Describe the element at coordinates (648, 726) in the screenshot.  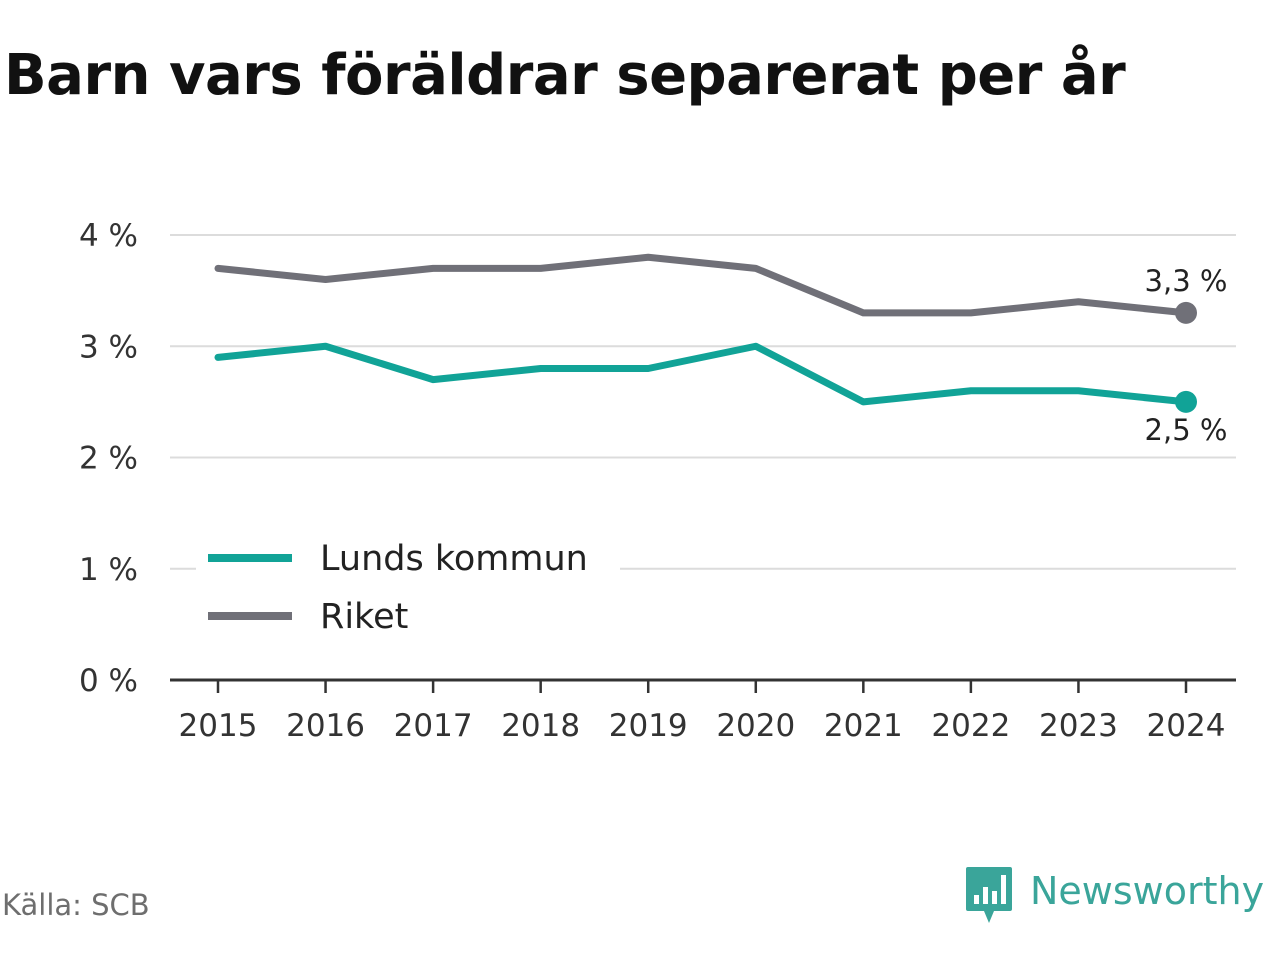
I see `x-tick-label: 2019` at that location.